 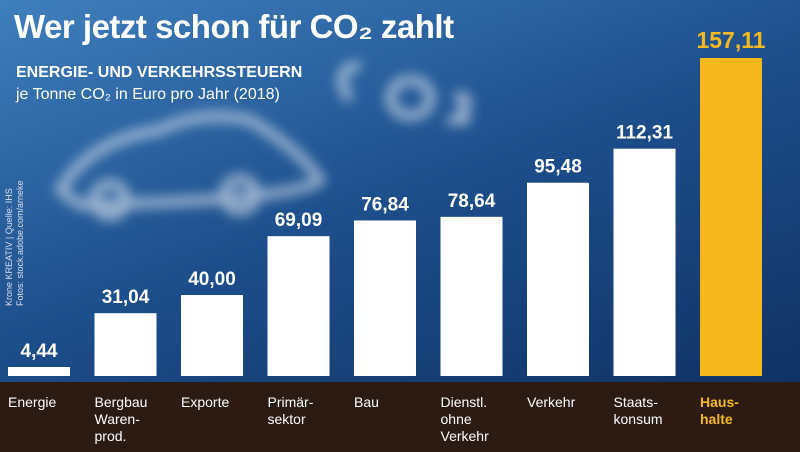 I want to click on x-tick-label: Verkehr, so click(x=551, y=402).